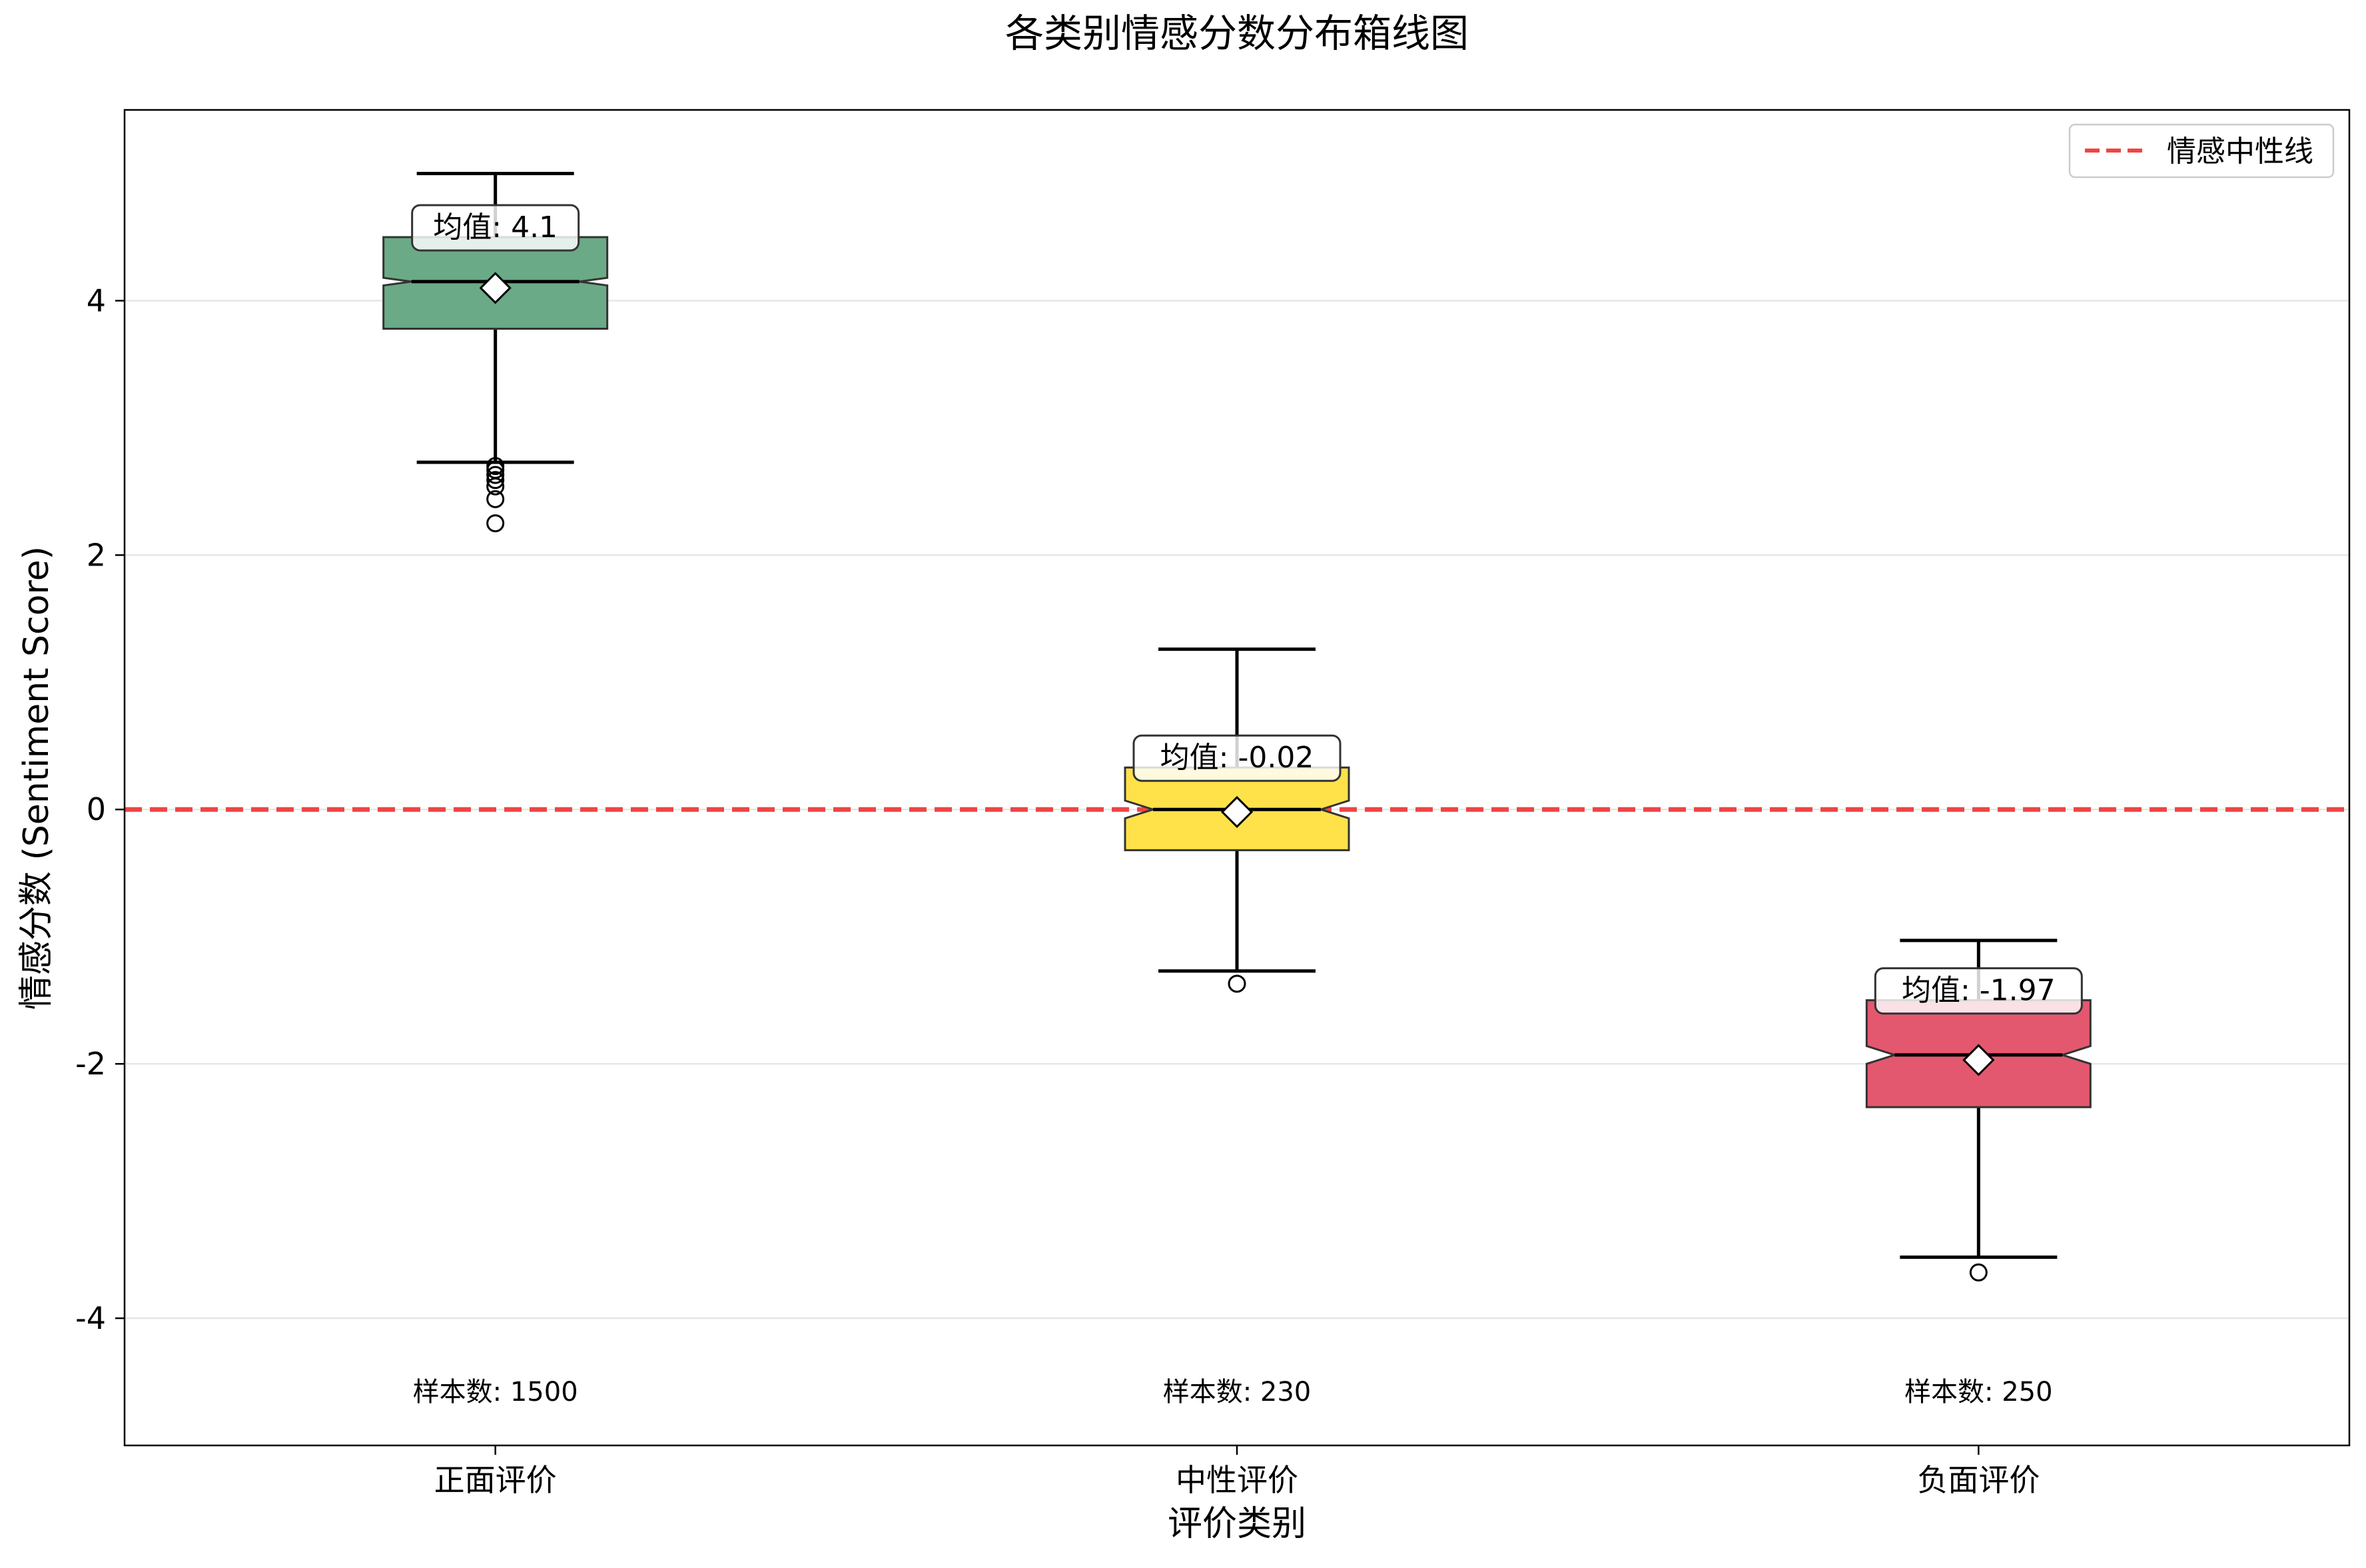 This screenshot has width=2366, height=1568. I want to click on legend-frame, so click(2201, 151).